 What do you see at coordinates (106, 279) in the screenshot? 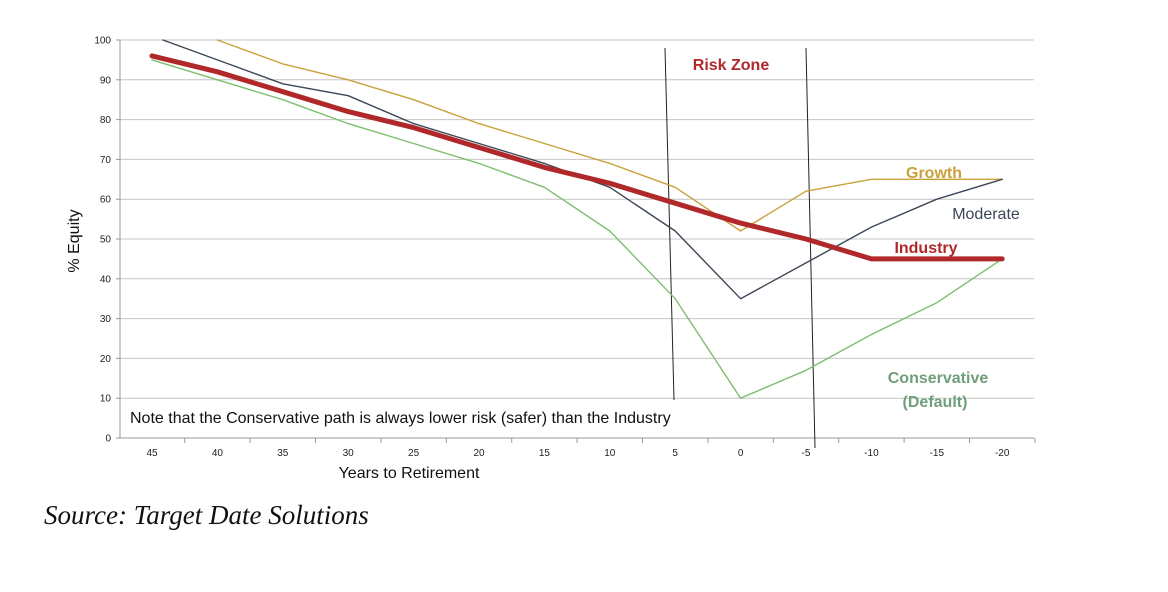
I see `y-tick-label: 40` at bounding box center [106, 279].